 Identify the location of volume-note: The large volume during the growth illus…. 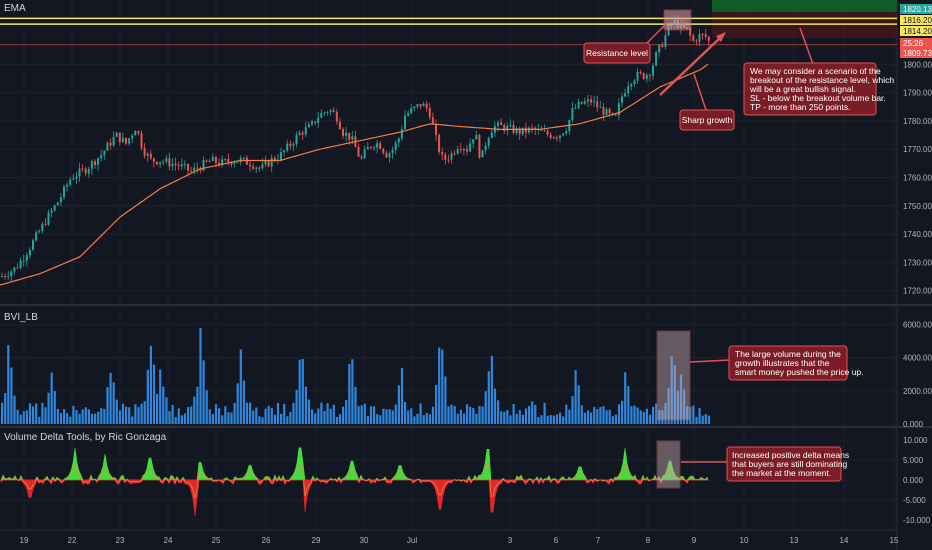
(796, 363).